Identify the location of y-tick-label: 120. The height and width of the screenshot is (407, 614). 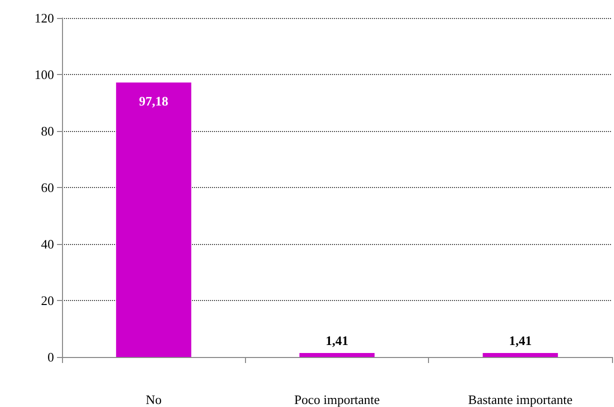
(44, 18).